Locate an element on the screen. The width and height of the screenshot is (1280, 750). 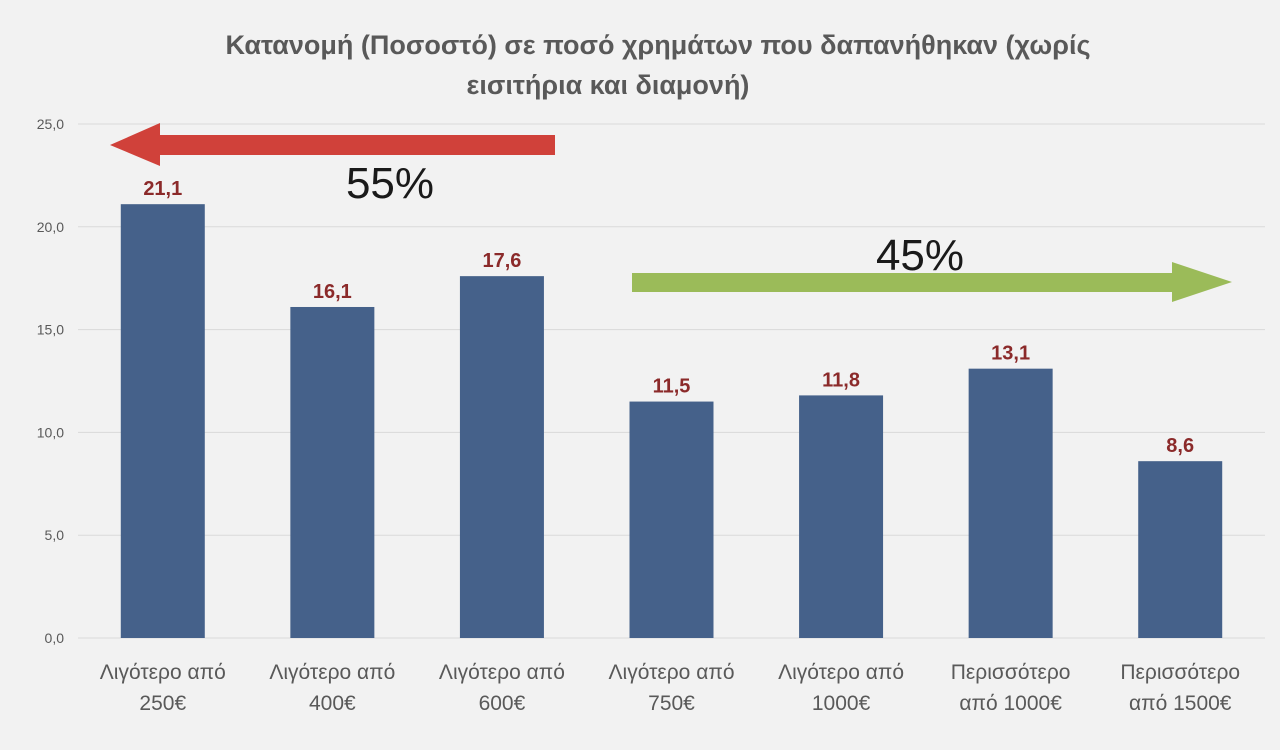
arrow-annotation-55: 55% is located at coordinates (332, 165).